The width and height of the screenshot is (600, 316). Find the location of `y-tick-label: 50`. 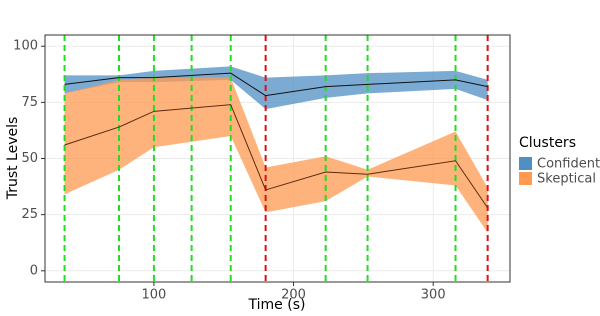

y-tick-label: 50 is located at coordinates (29, 158).